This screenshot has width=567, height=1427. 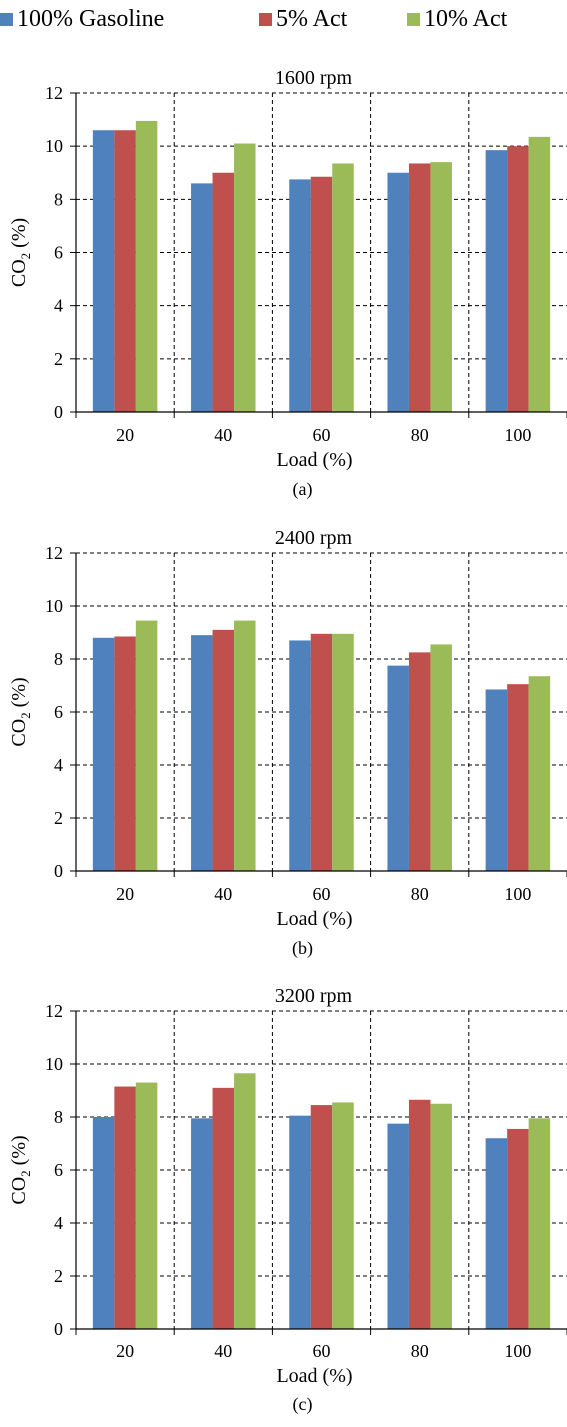 I want to click on legend-label-10-act: 10% Act, so click(x=466, y=19).